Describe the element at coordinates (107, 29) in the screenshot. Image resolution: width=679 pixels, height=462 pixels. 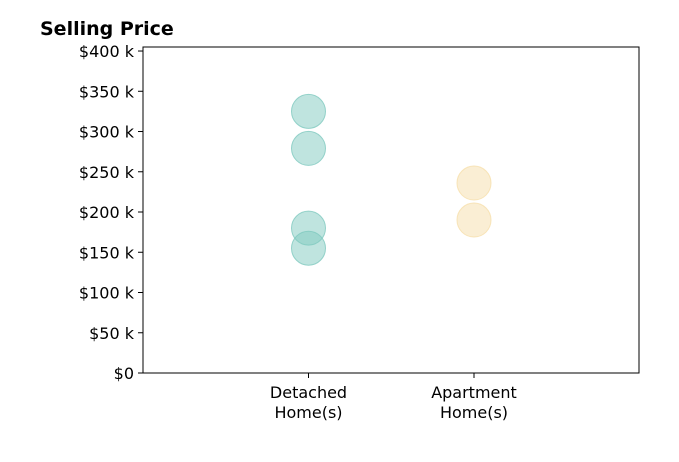
I see `chart-title: Selling Price` at that location.